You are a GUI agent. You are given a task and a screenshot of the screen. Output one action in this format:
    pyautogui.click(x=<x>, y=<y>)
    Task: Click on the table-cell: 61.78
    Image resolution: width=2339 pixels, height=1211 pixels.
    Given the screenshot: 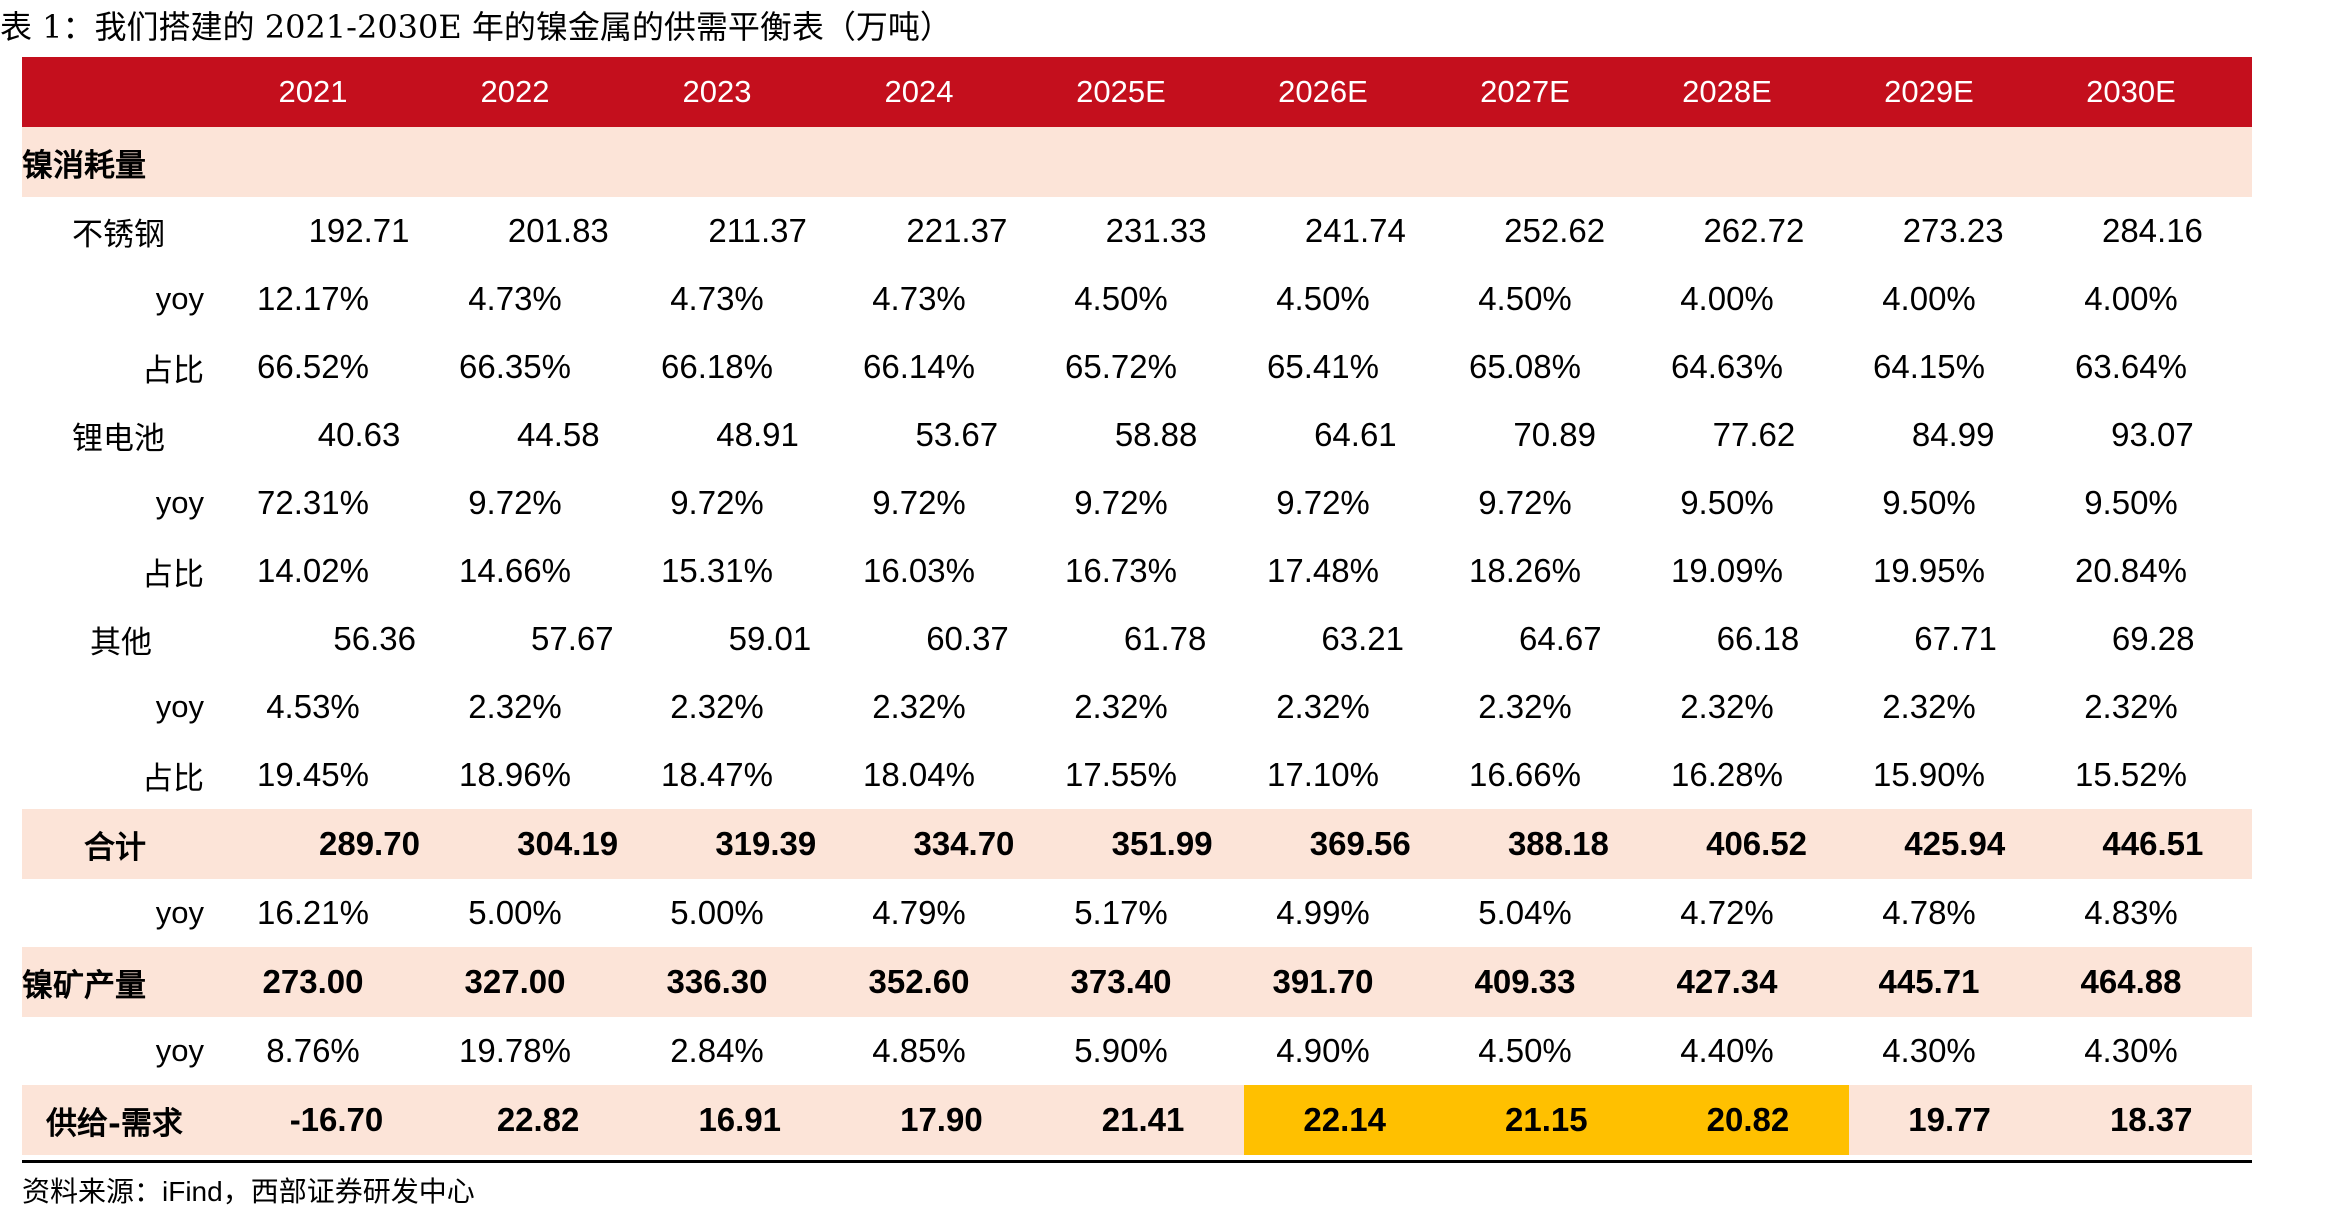 What is the action you would take?
    pyautogui.click(x=1165, y=638)
    